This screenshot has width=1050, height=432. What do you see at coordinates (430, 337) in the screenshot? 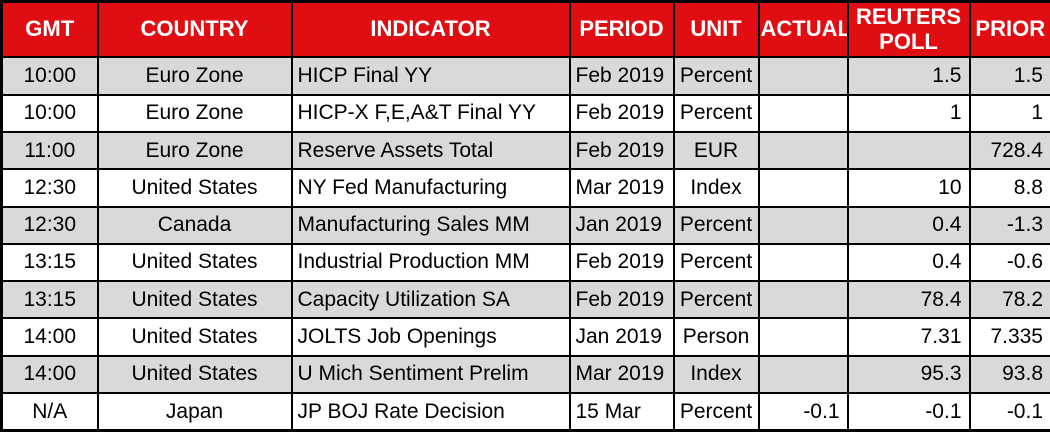
I see `cell-indicator: JOLTS Job Openings` at bounding box center [430, 337].